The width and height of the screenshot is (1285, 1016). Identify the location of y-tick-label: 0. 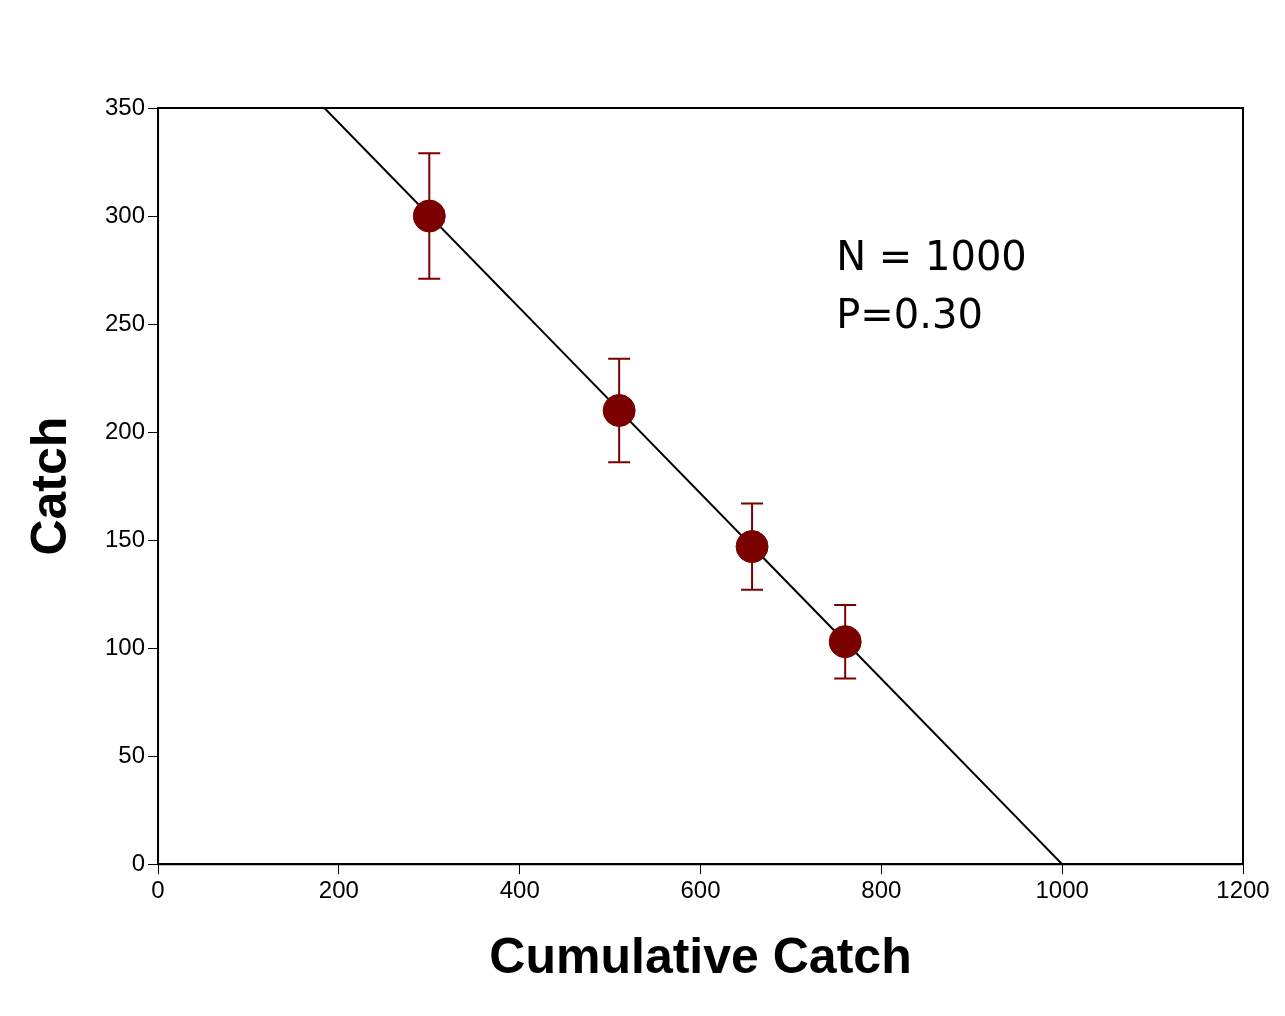
(138, 862).